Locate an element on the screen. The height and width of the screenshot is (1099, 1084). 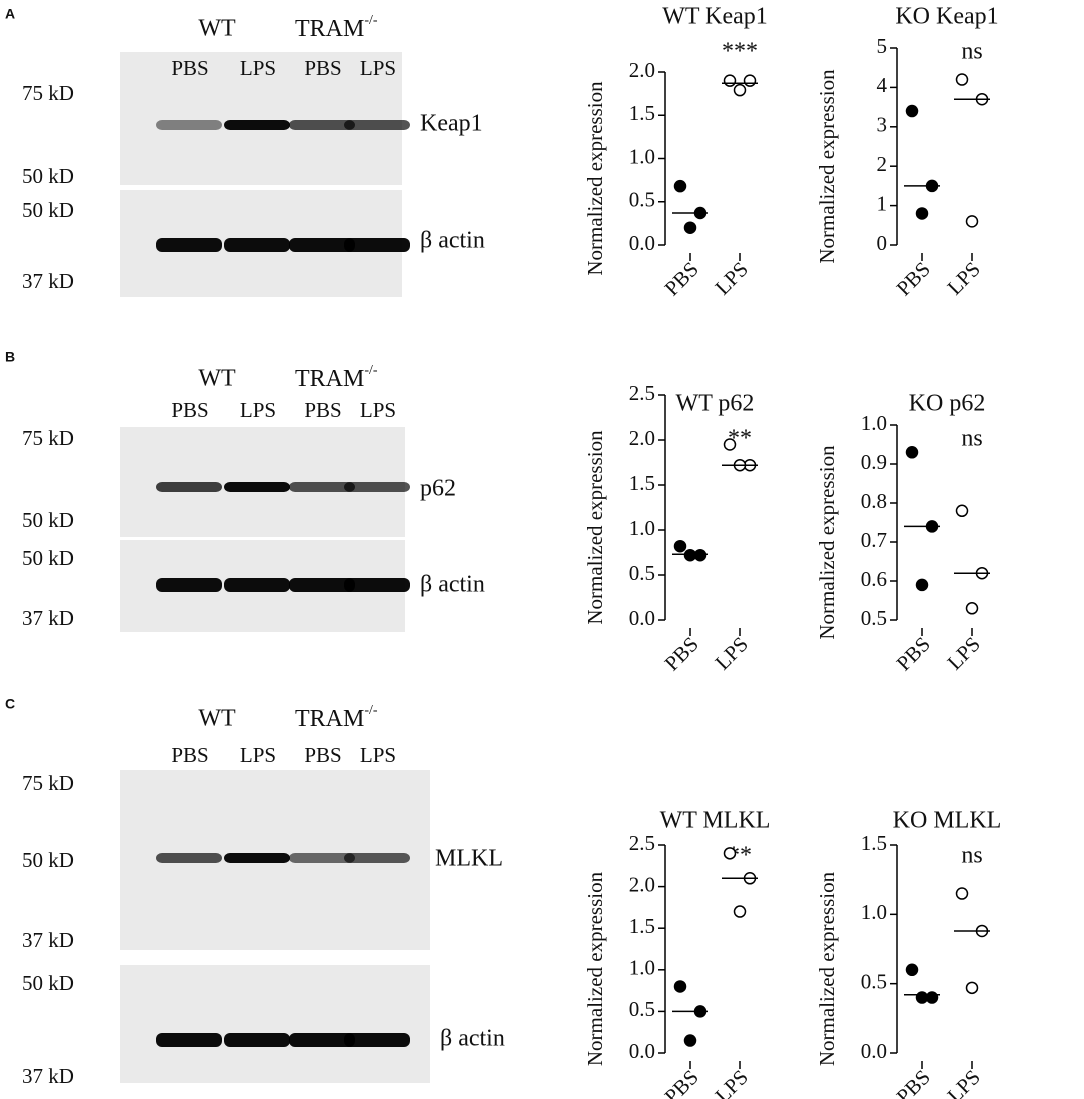
y-tick-label: 0 is located at coordinates (882, 243).